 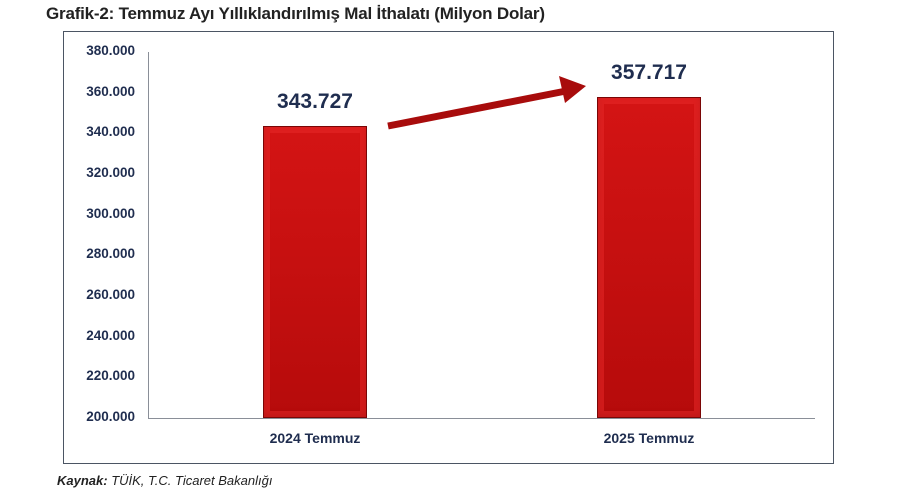 What do you see at coordinates (110, 213) in the screenshot?
I see `y-tick-label: 300.000` at bounding box center [110, 213].